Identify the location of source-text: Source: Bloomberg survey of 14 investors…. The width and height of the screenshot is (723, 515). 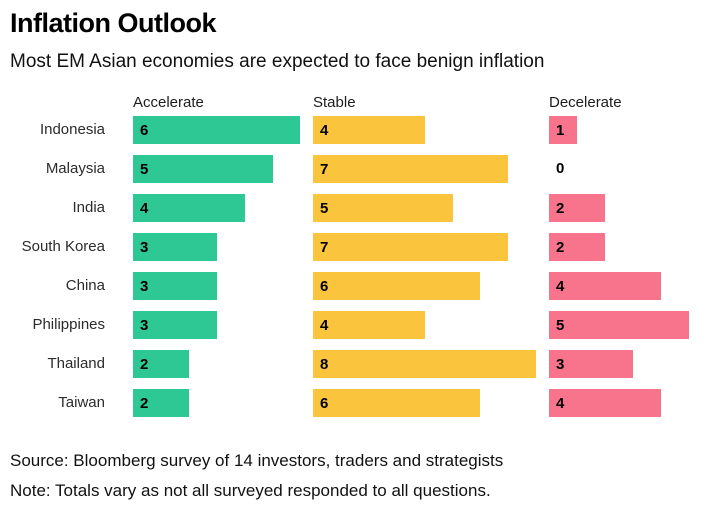
(257, 460).